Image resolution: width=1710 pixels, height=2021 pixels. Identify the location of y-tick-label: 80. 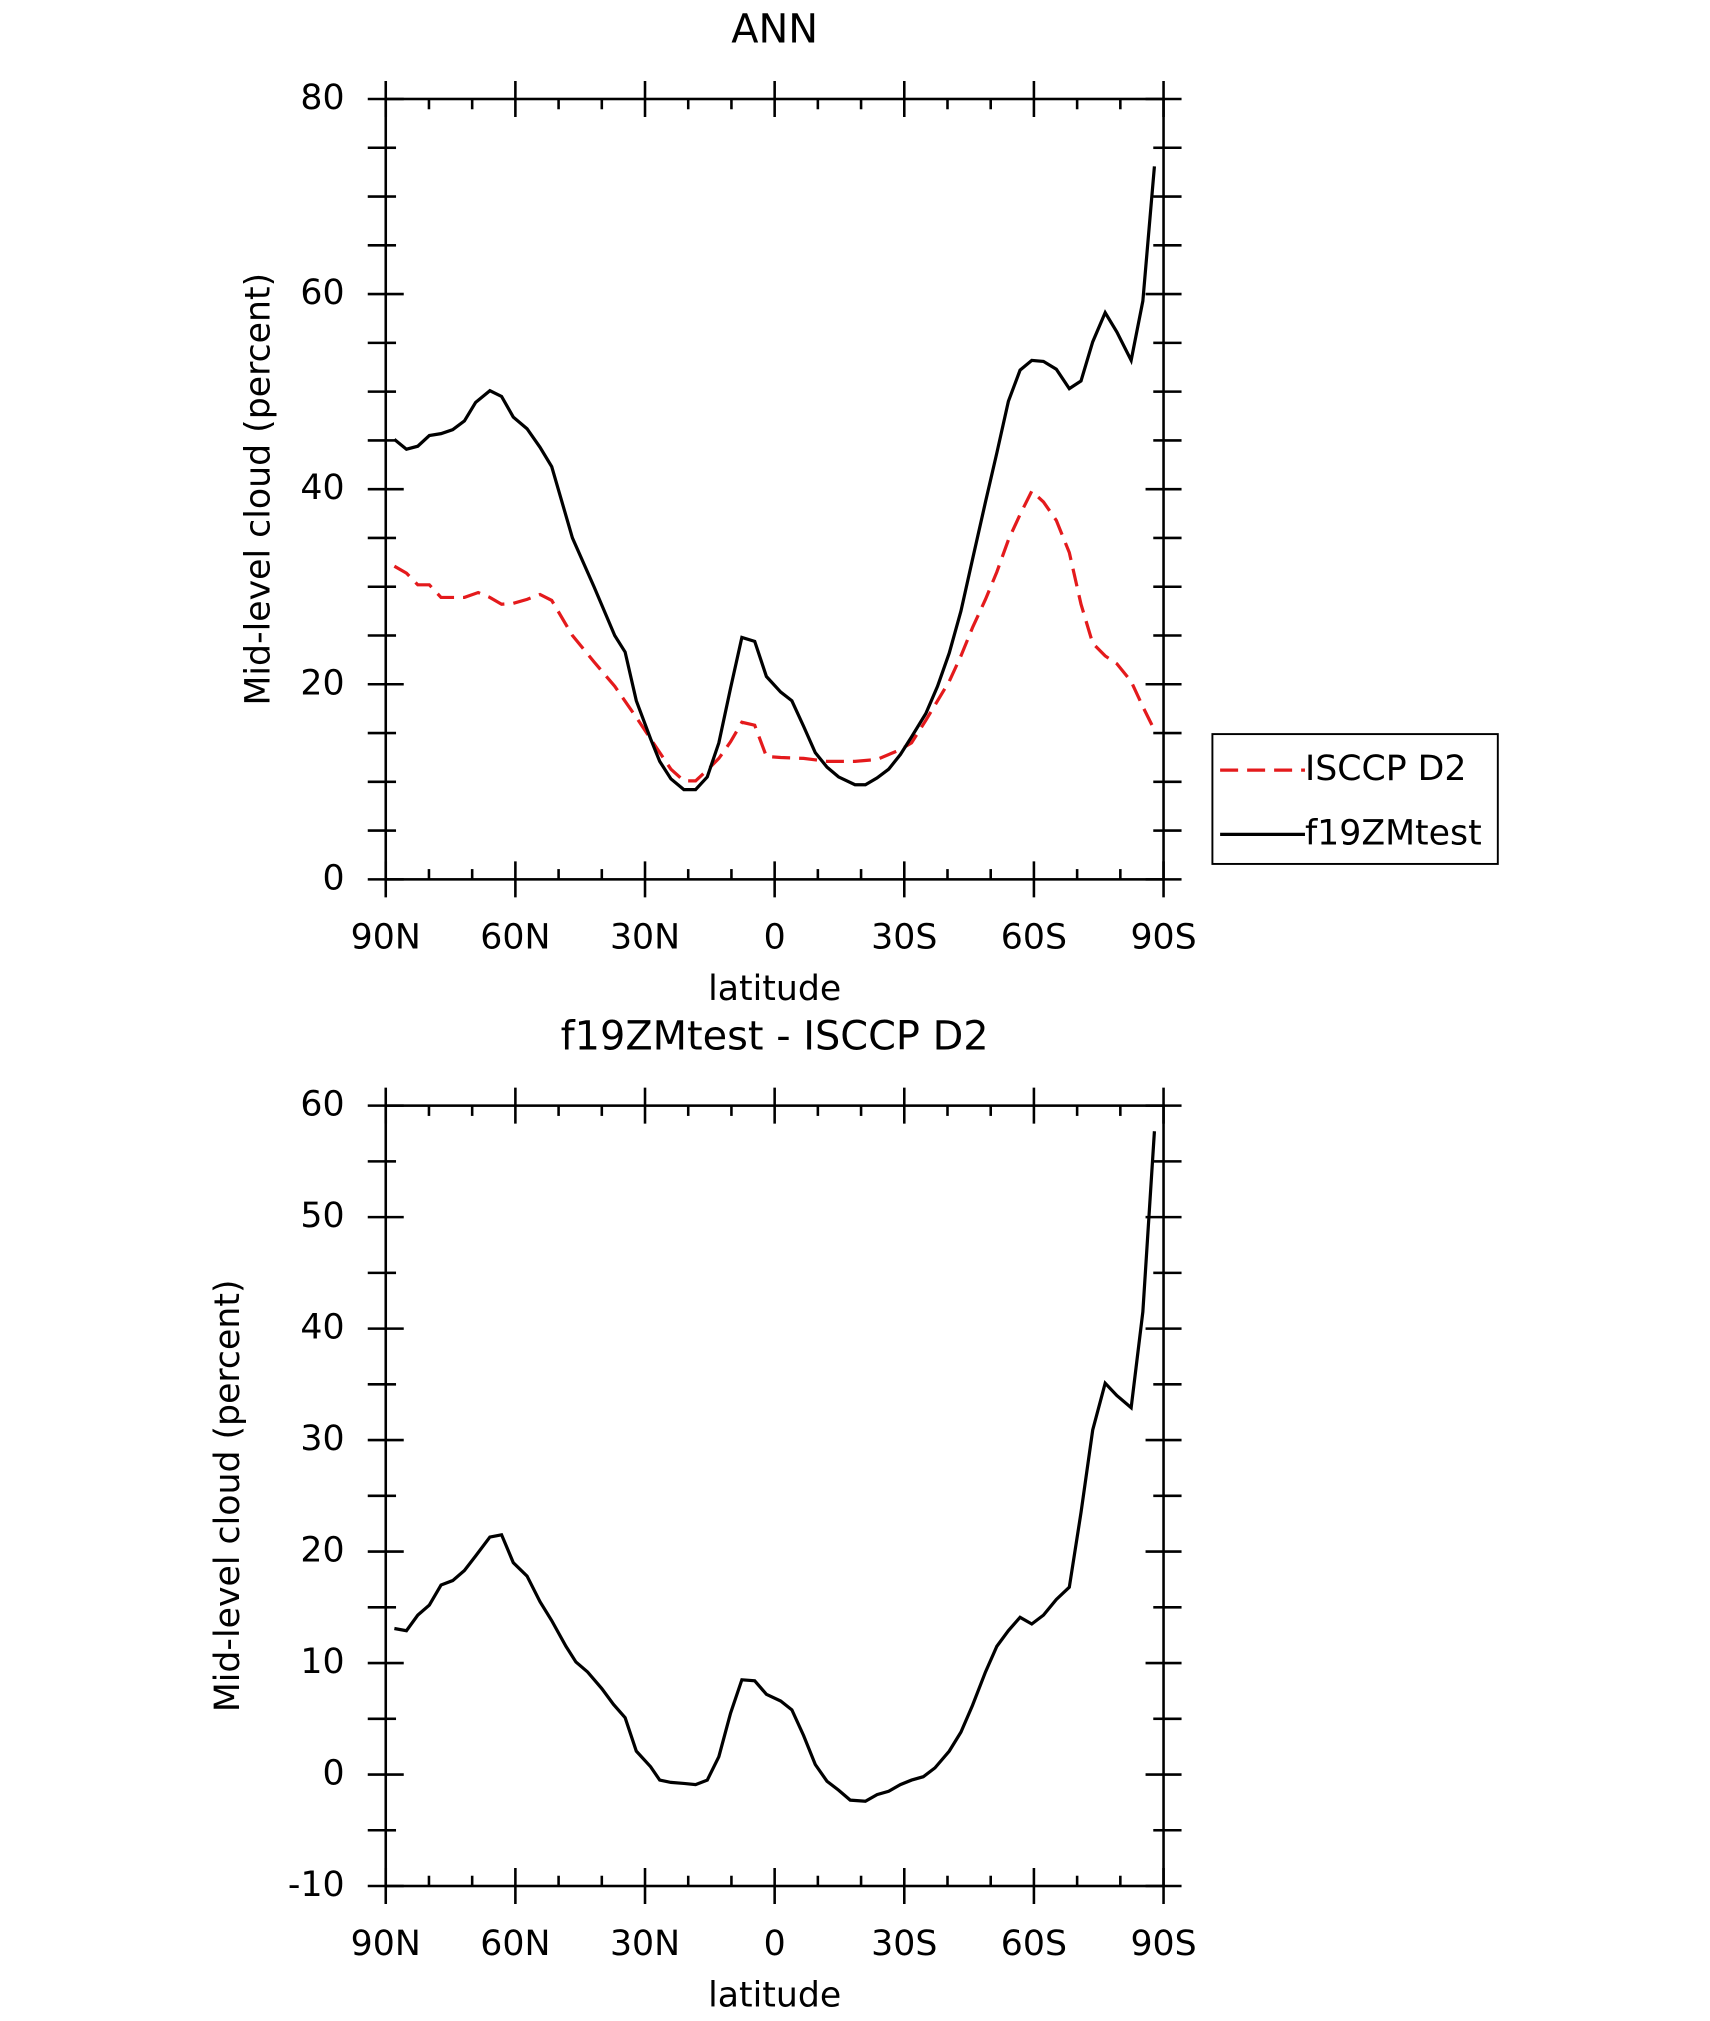
(322, 98).